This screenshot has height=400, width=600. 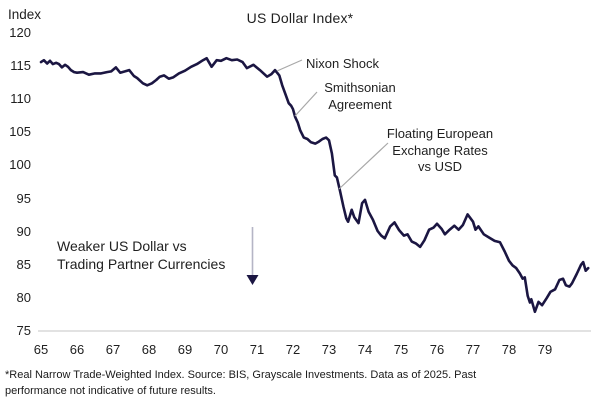 I want to click on y-tick-label: 115, so click(x=20, y=66).